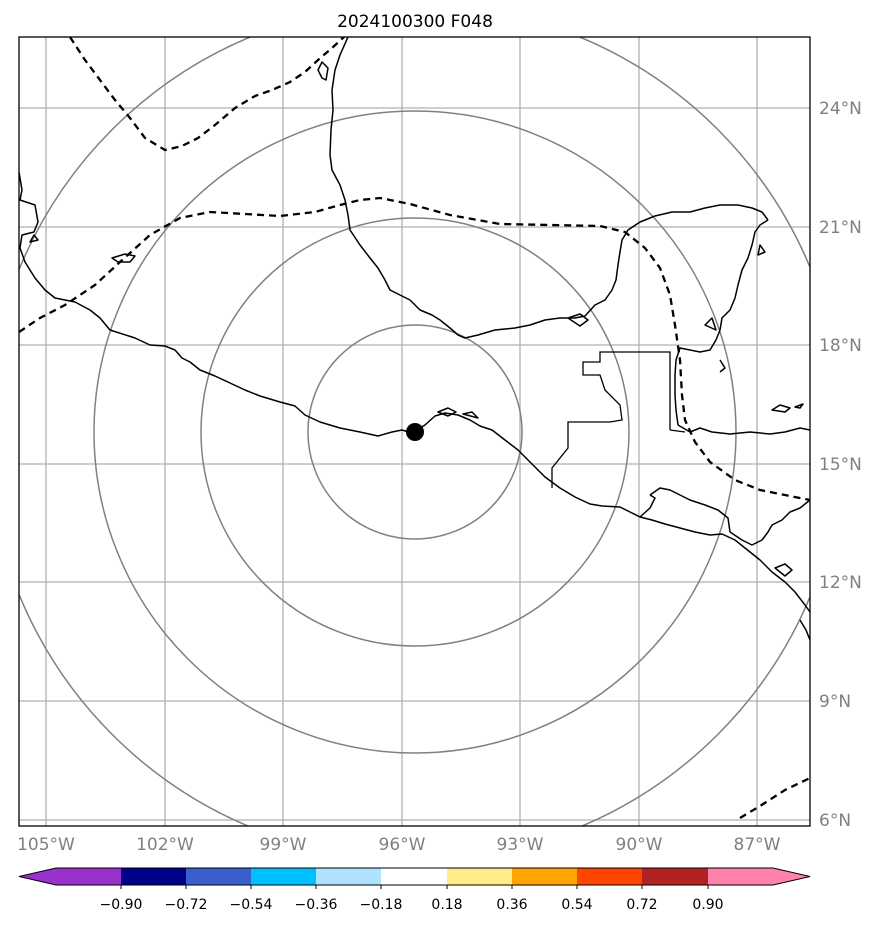 The image size is (880, 928). I want to click on lon-label: 90°W, so click(639, 845).